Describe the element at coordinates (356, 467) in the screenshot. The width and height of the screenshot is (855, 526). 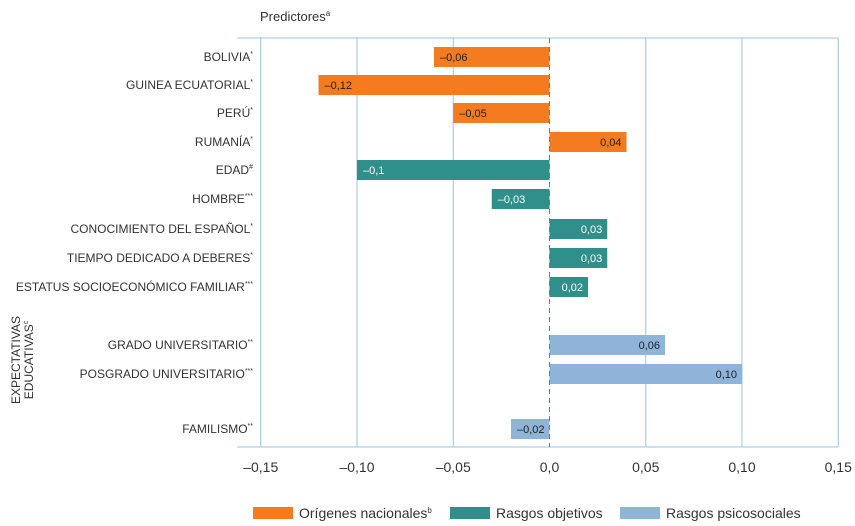
I see `x-tick-label-2: –0,10` at that location.